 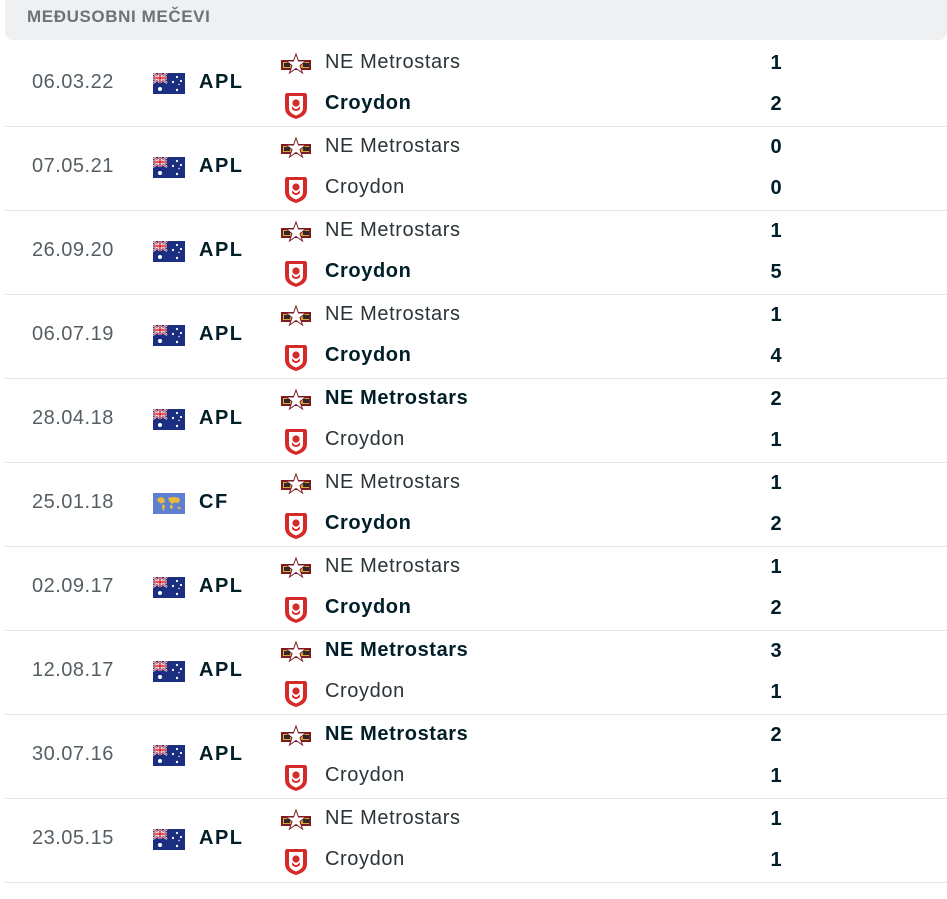 I want to click on match-row: 25.01.18 CF NE Metrostars, so click(x=476, y=505).